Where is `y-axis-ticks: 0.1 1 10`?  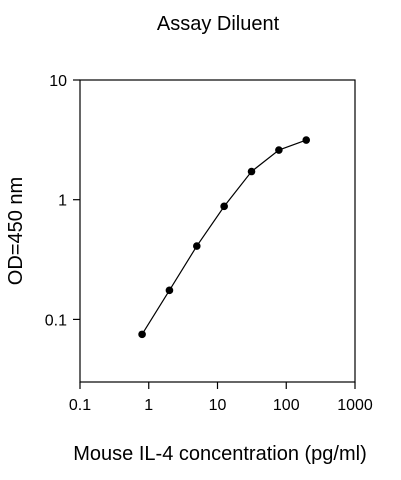
y-axis-ticks: 0.1 1 10 is located at coordinates (62, 201).